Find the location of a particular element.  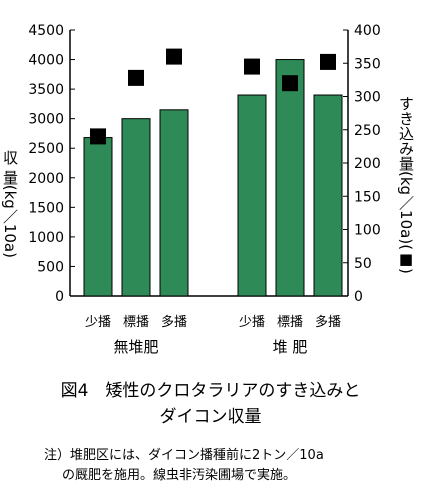

y-right-tick-label: 150 is located at coordinates (367, 197).